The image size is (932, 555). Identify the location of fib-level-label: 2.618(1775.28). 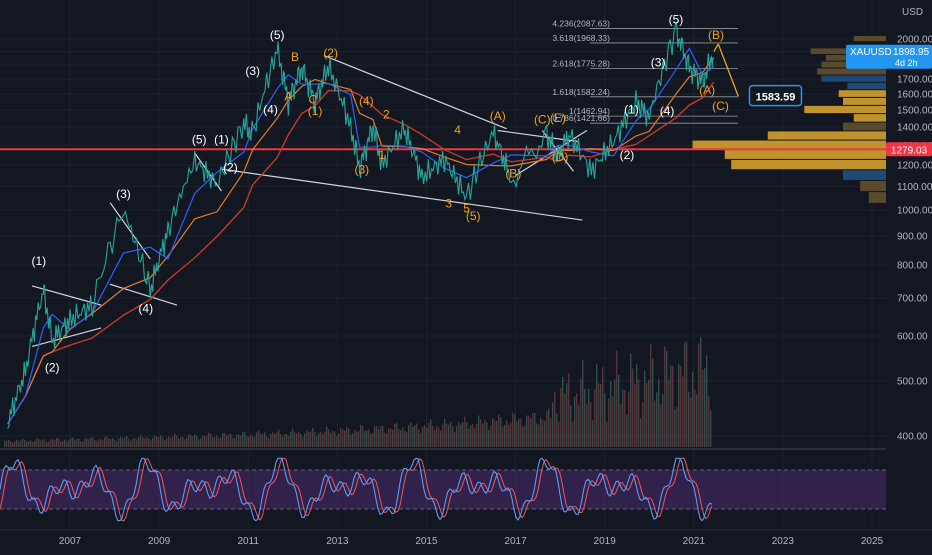
(581, 63).